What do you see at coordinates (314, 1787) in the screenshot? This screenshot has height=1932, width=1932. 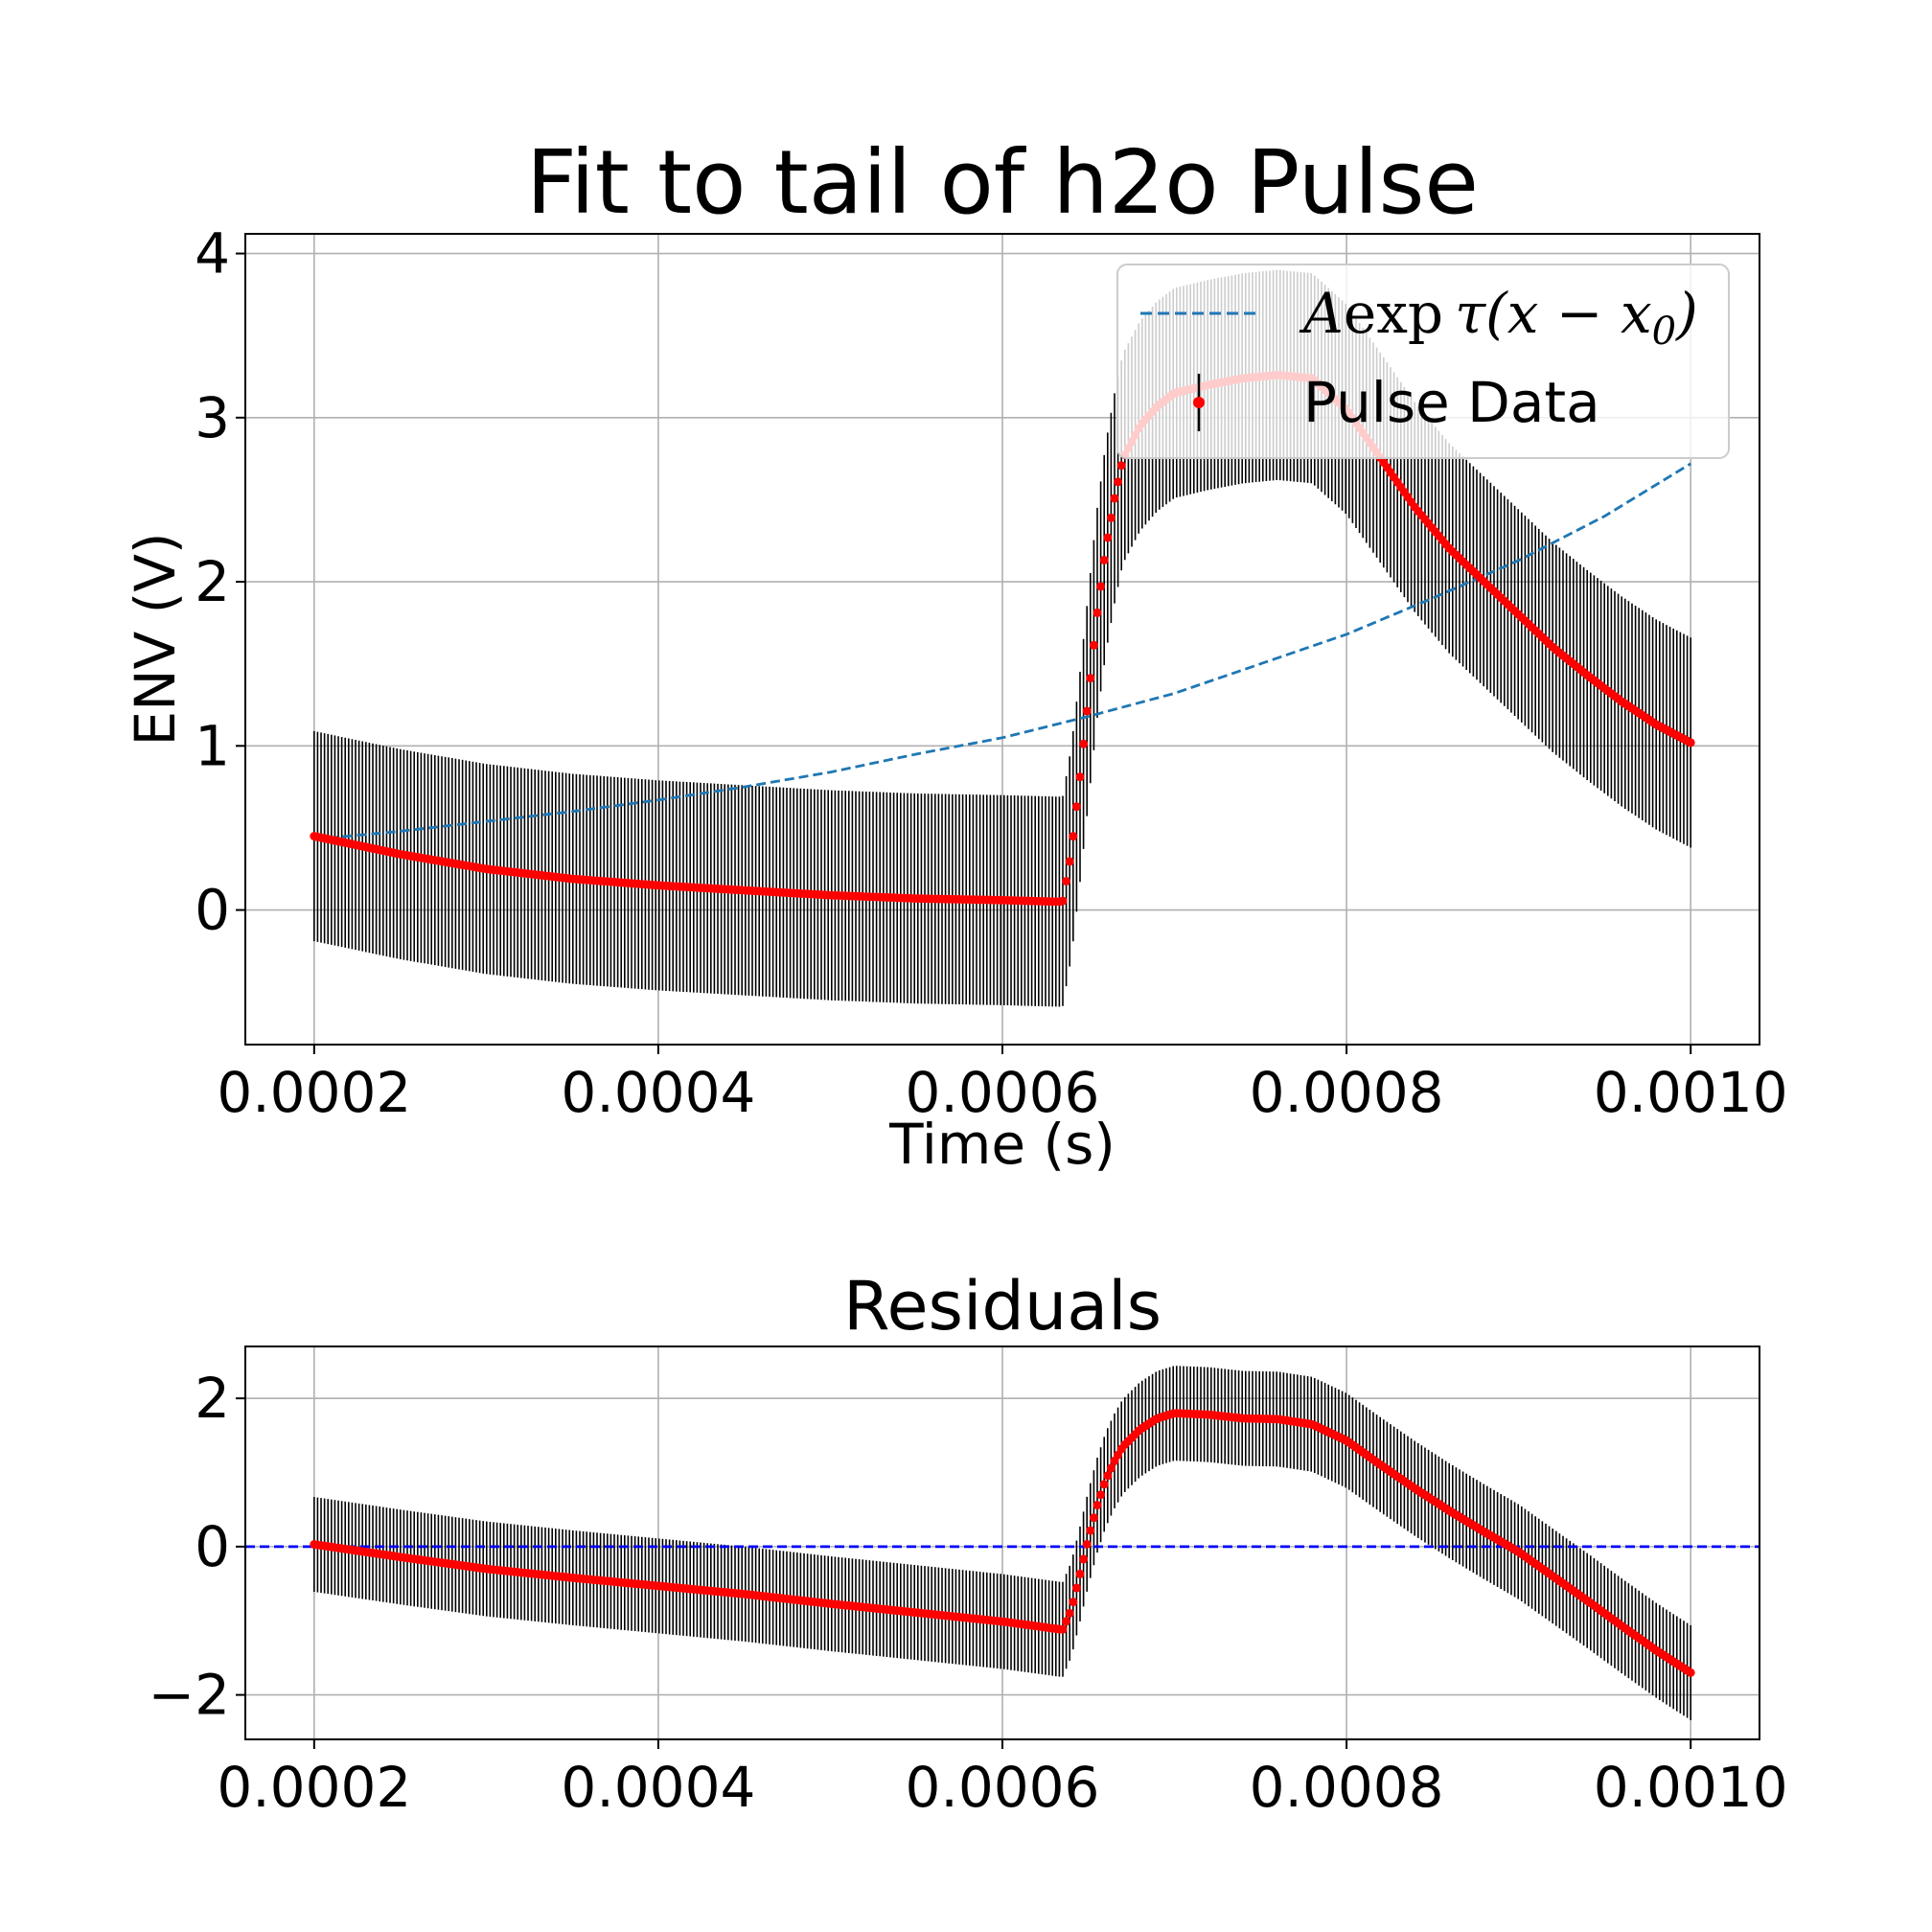 I see `bottom-x-tick-label: 0.0002` at bounding box center [314, 1787].